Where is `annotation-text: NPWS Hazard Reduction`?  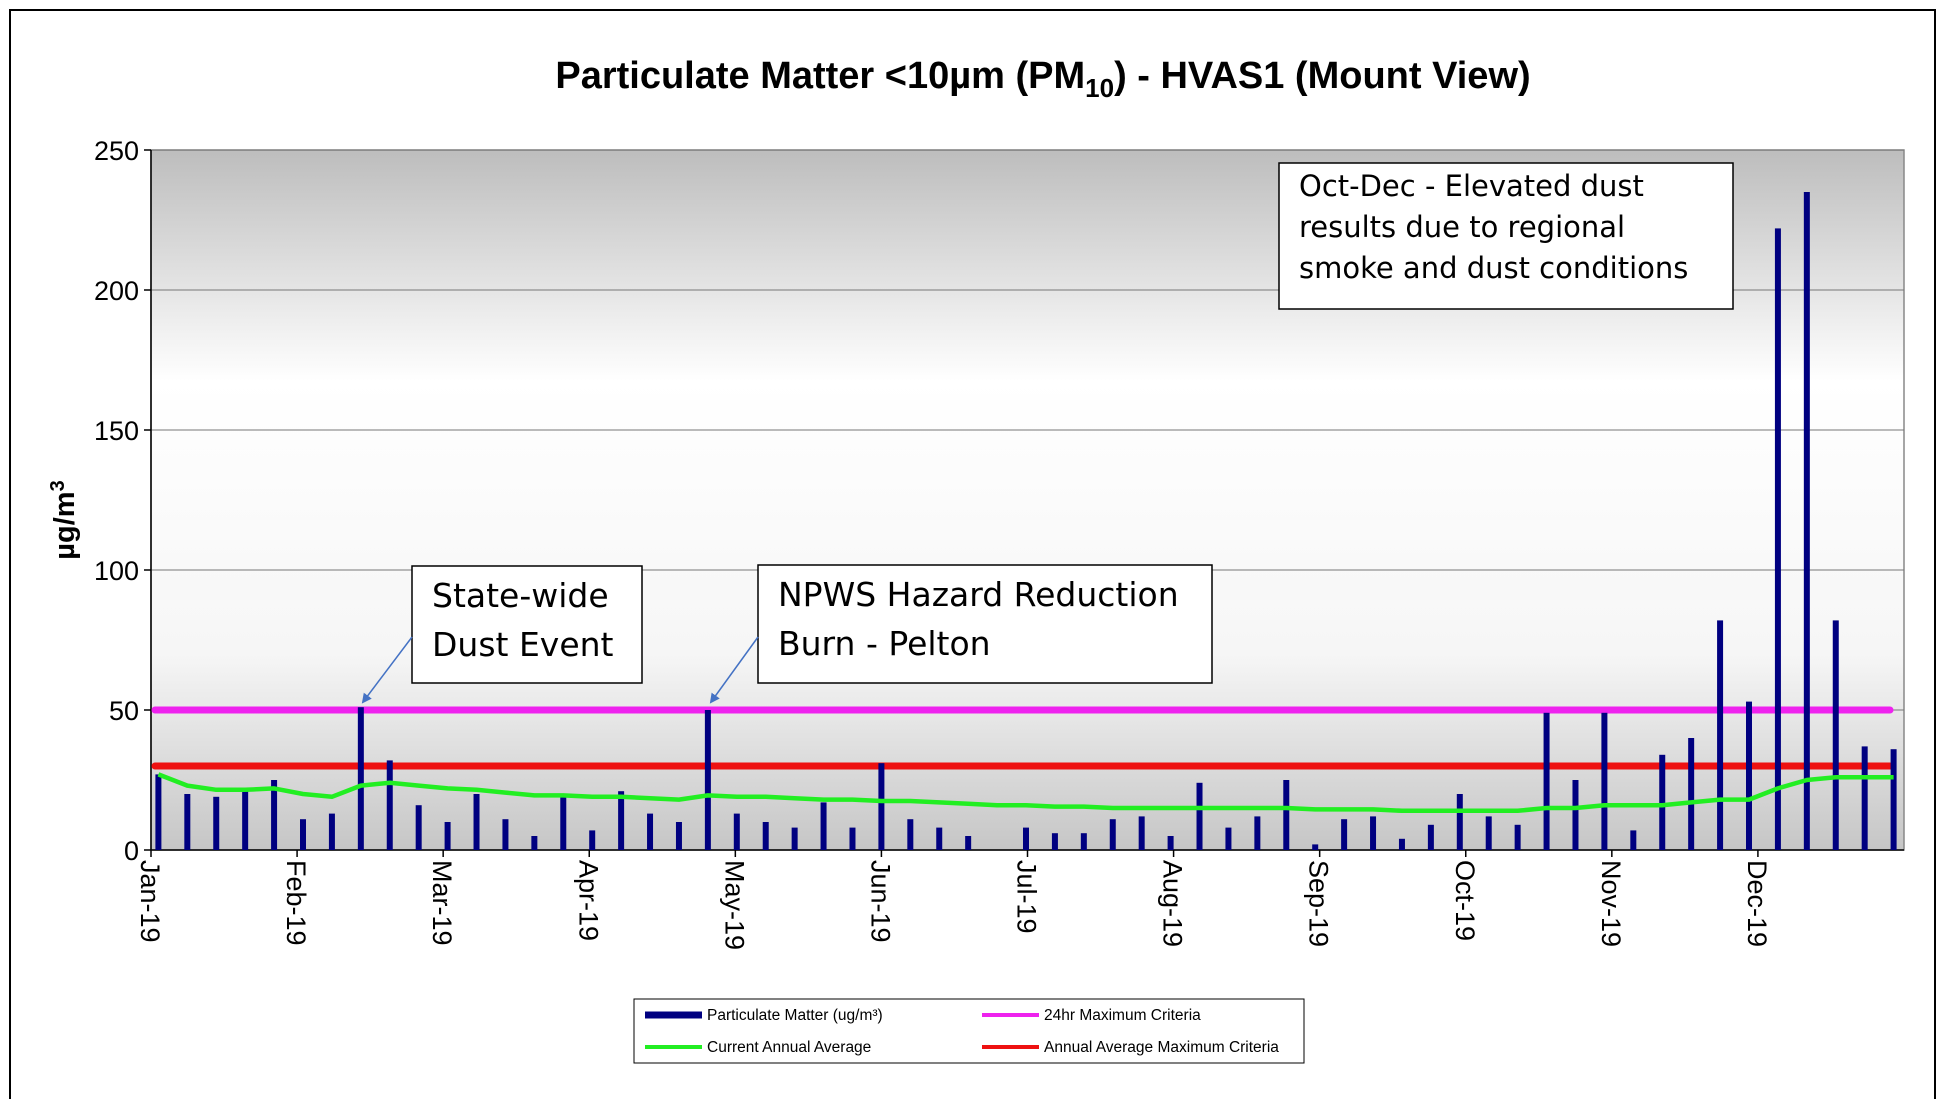
annotation-text: NPWS Hazard Reduction is located at coordinates (978, 594).